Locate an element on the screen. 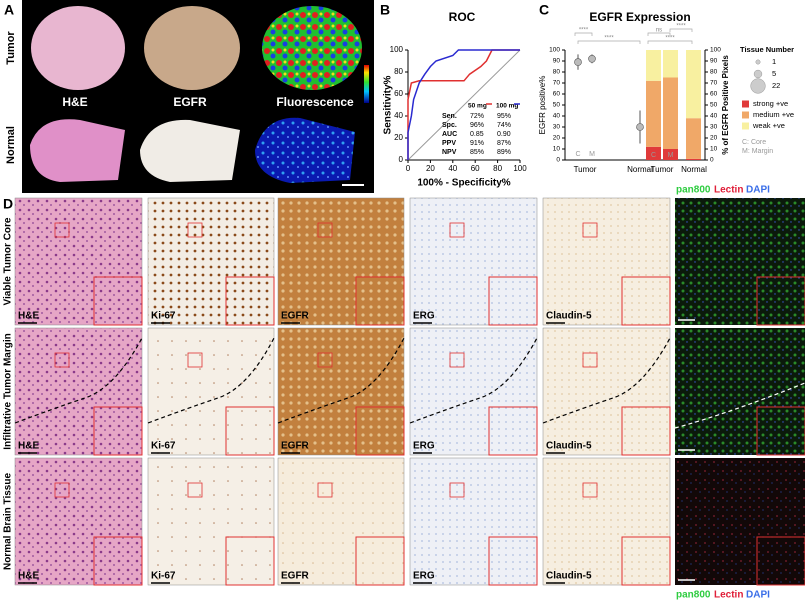  x-tick-label: 0 is located at coordinates (408, 168).